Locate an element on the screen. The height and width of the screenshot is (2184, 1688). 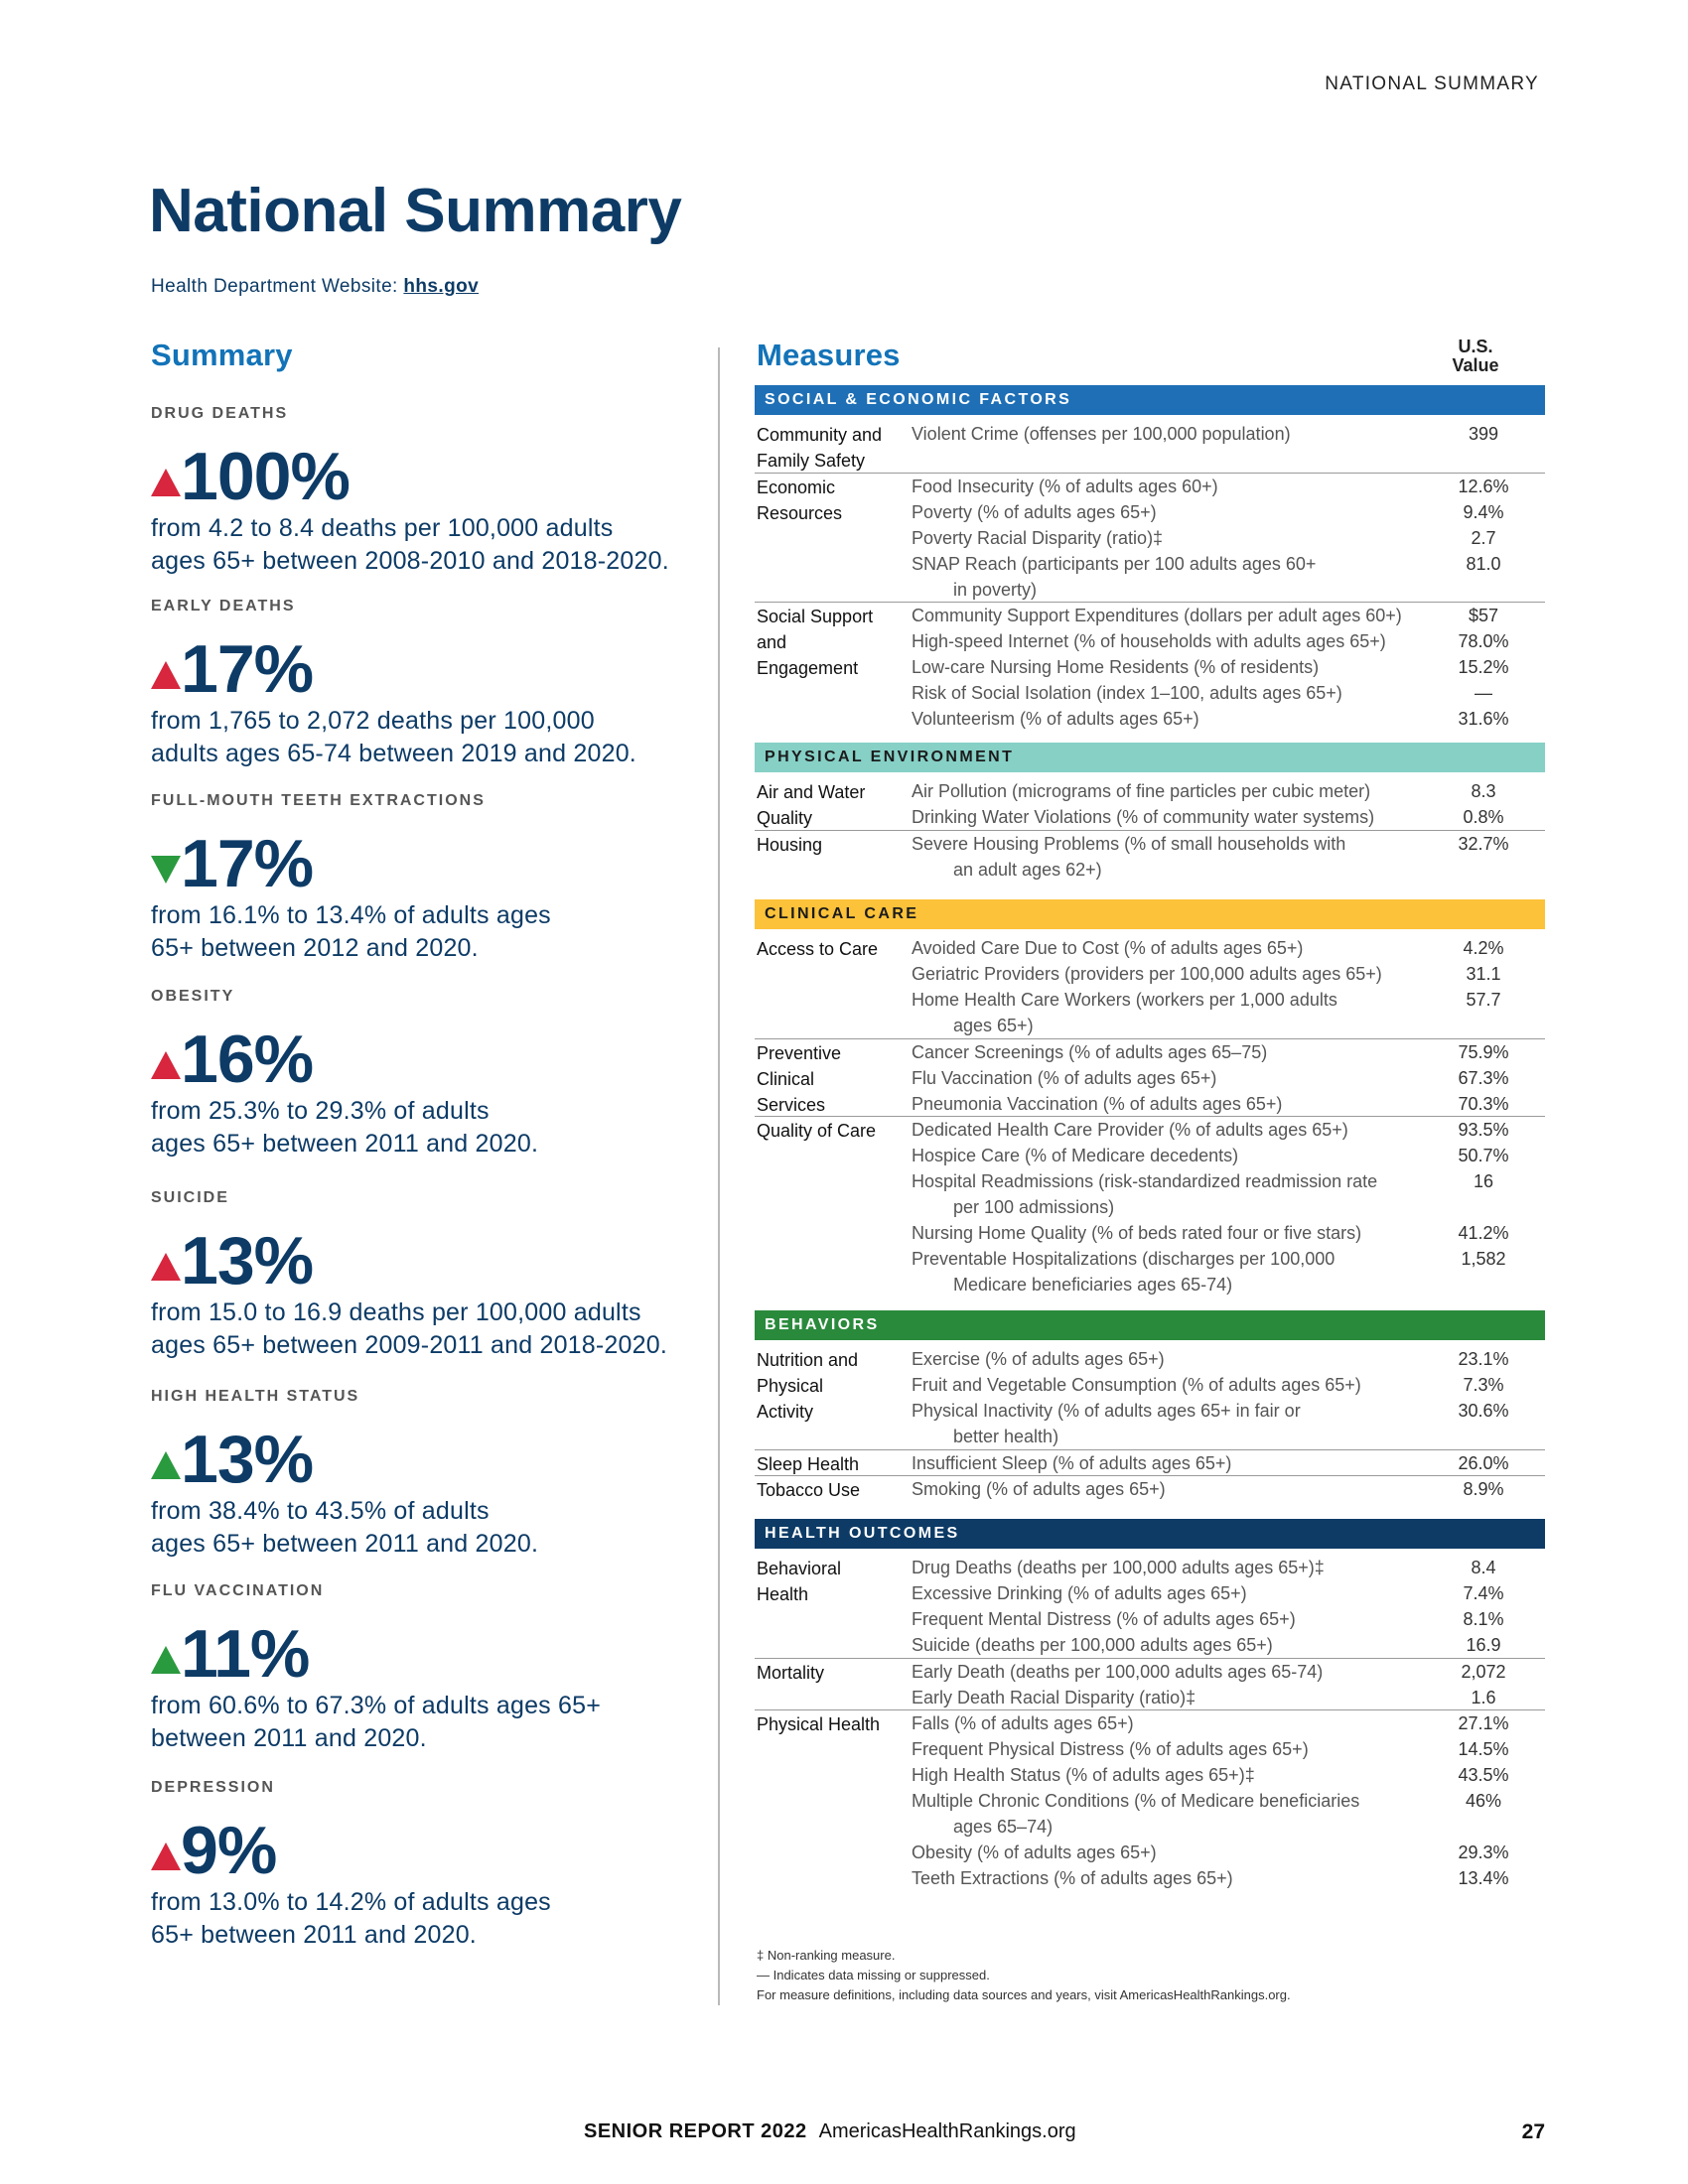
measure-group-name: Mortality is located at coordinates (834, 1673).